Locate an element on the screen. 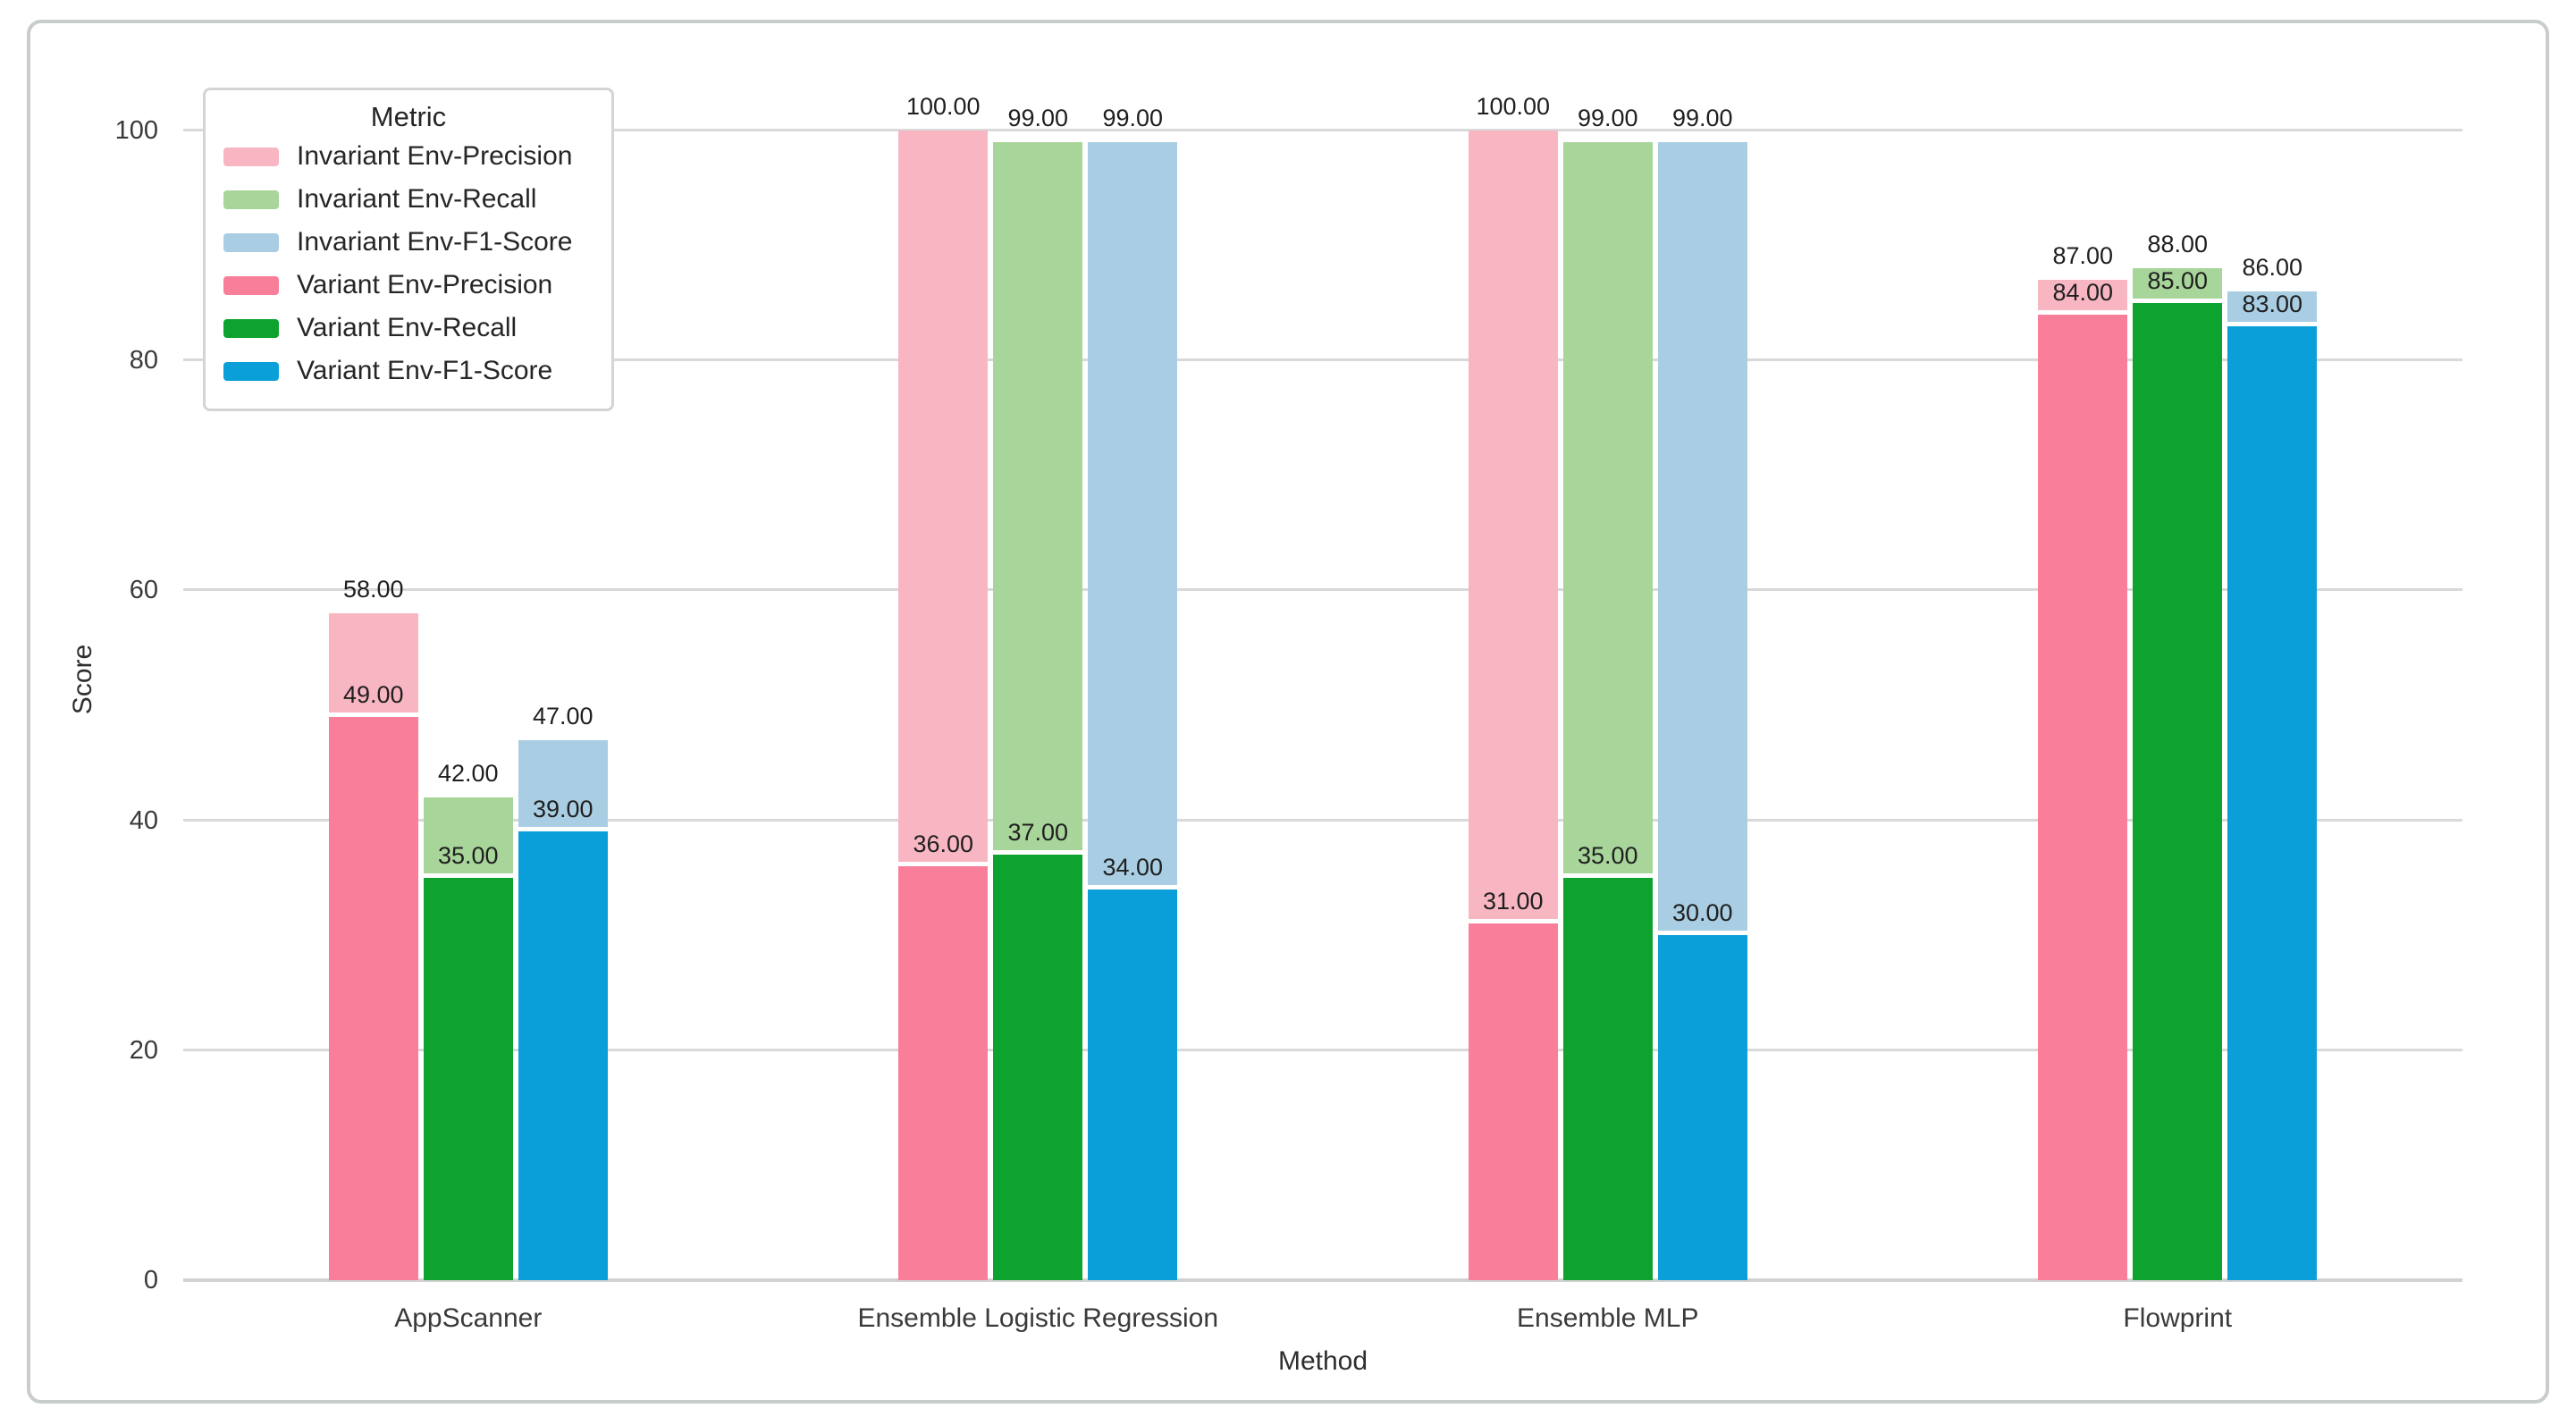  bar-pair-1-2: 99.00 34.00 is located at coordinates (1133, 692).